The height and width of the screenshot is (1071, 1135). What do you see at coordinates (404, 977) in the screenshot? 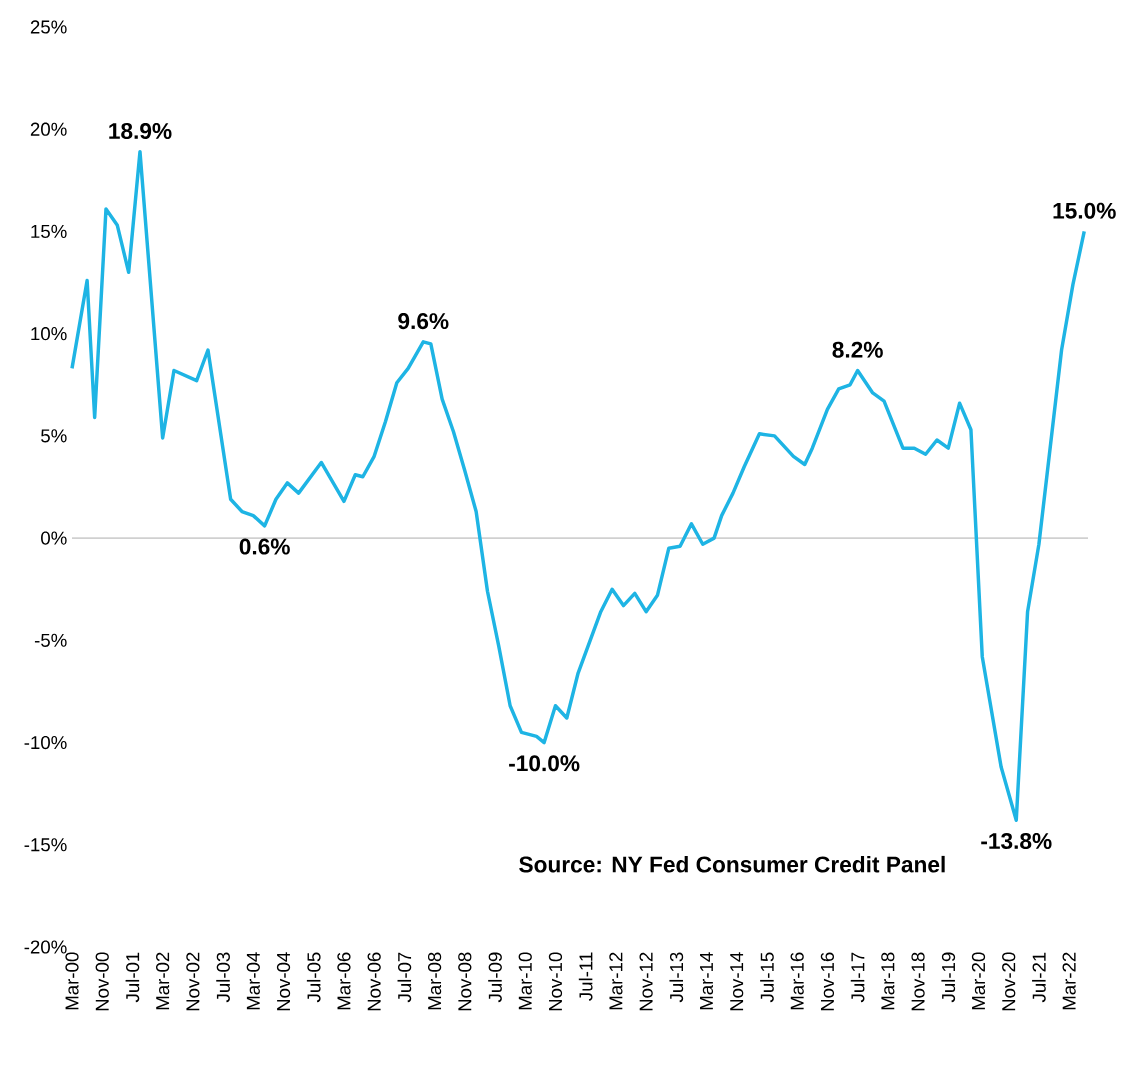
I see `x-tick-label: Jul-07` at bounding box center [404, 977].